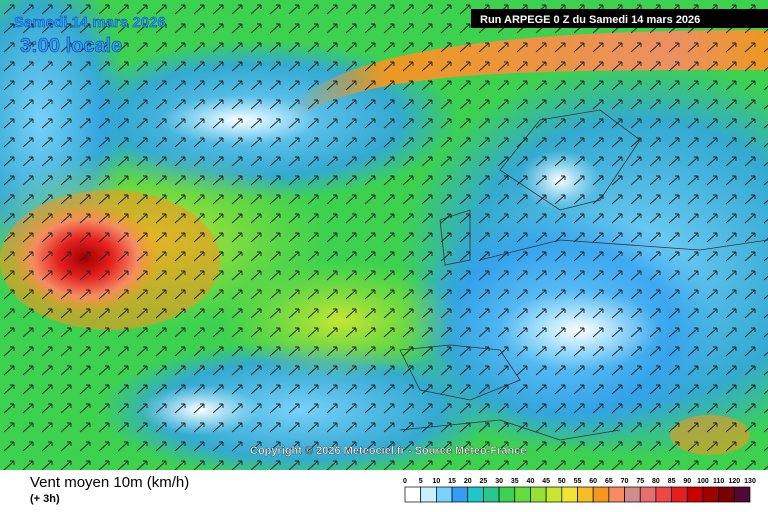 The height and width of the screenshot is (512, 768). Describe the element at coordinates (110, 482) in the screenshot. I see `footer-title: Vent moyen 10m (km/h)` at that location.